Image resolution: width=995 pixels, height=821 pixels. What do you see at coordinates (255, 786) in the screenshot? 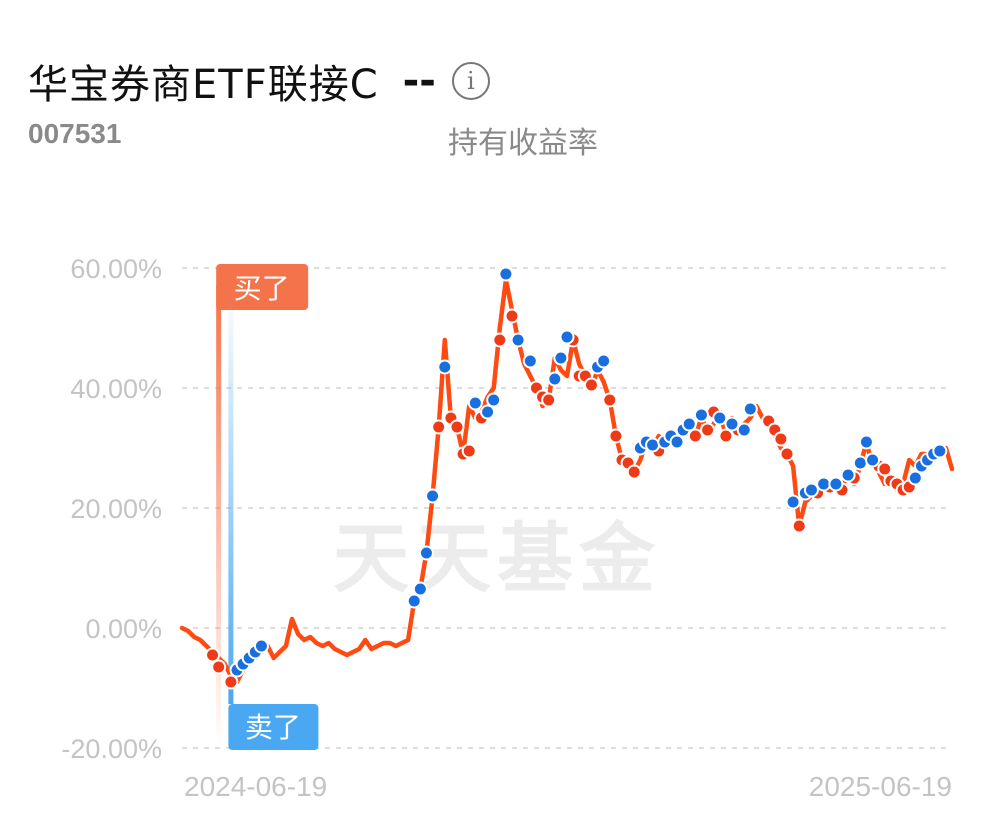
I see `x-tick-label: 2024-06-19` at bounding box center [255, 786].